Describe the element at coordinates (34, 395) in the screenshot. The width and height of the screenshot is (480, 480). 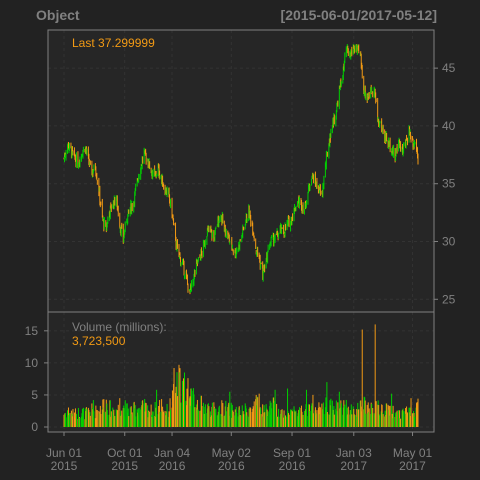
I see `volume-tick-label: 5` at that location.